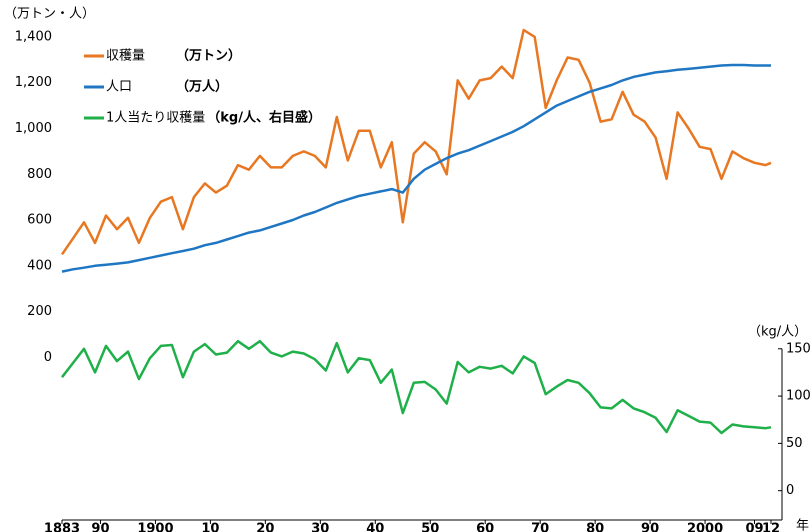  What do you see at coordinates (595, 527) in the screenshot?
I see `x-tick-label: 80` at bounding box center [595, 527].